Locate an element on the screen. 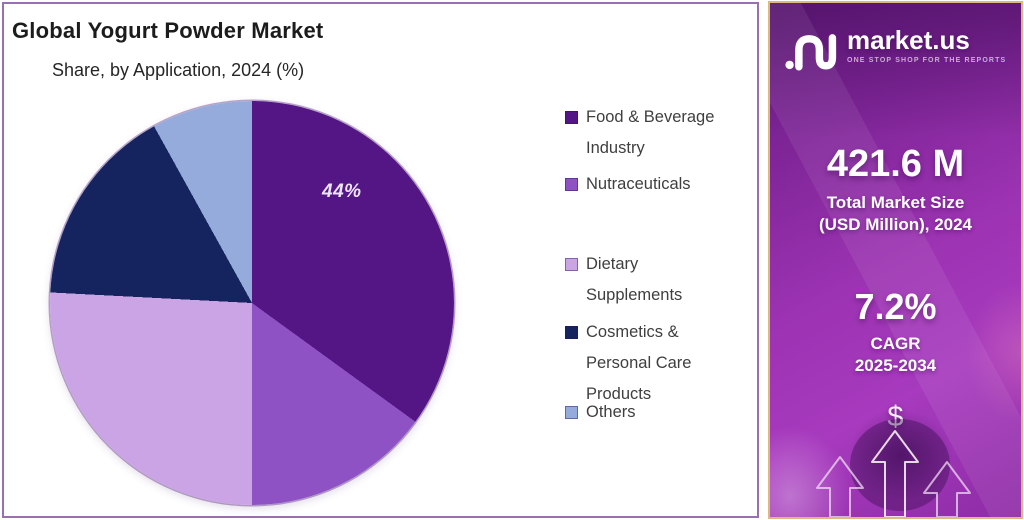 This screenshot has height=520, width=1024. market-size-label-line2: (USD Million), 2024 is located at coordinates (895, 224).